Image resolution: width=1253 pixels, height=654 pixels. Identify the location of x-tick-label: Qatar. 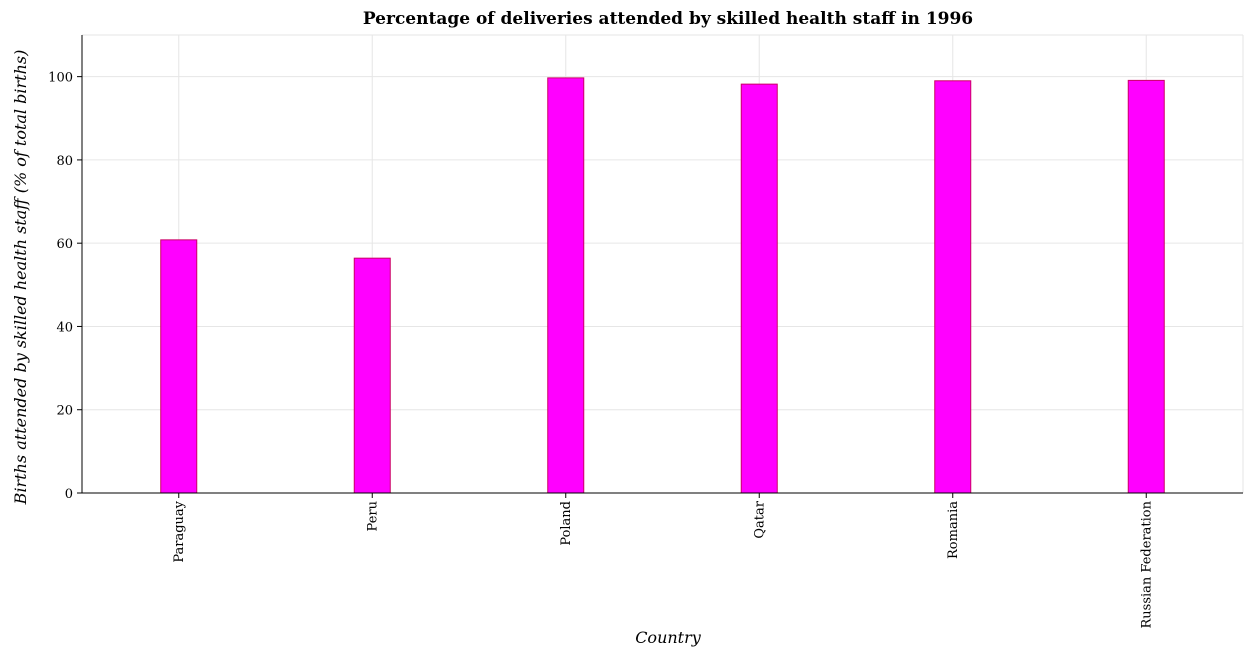
(759, 519).